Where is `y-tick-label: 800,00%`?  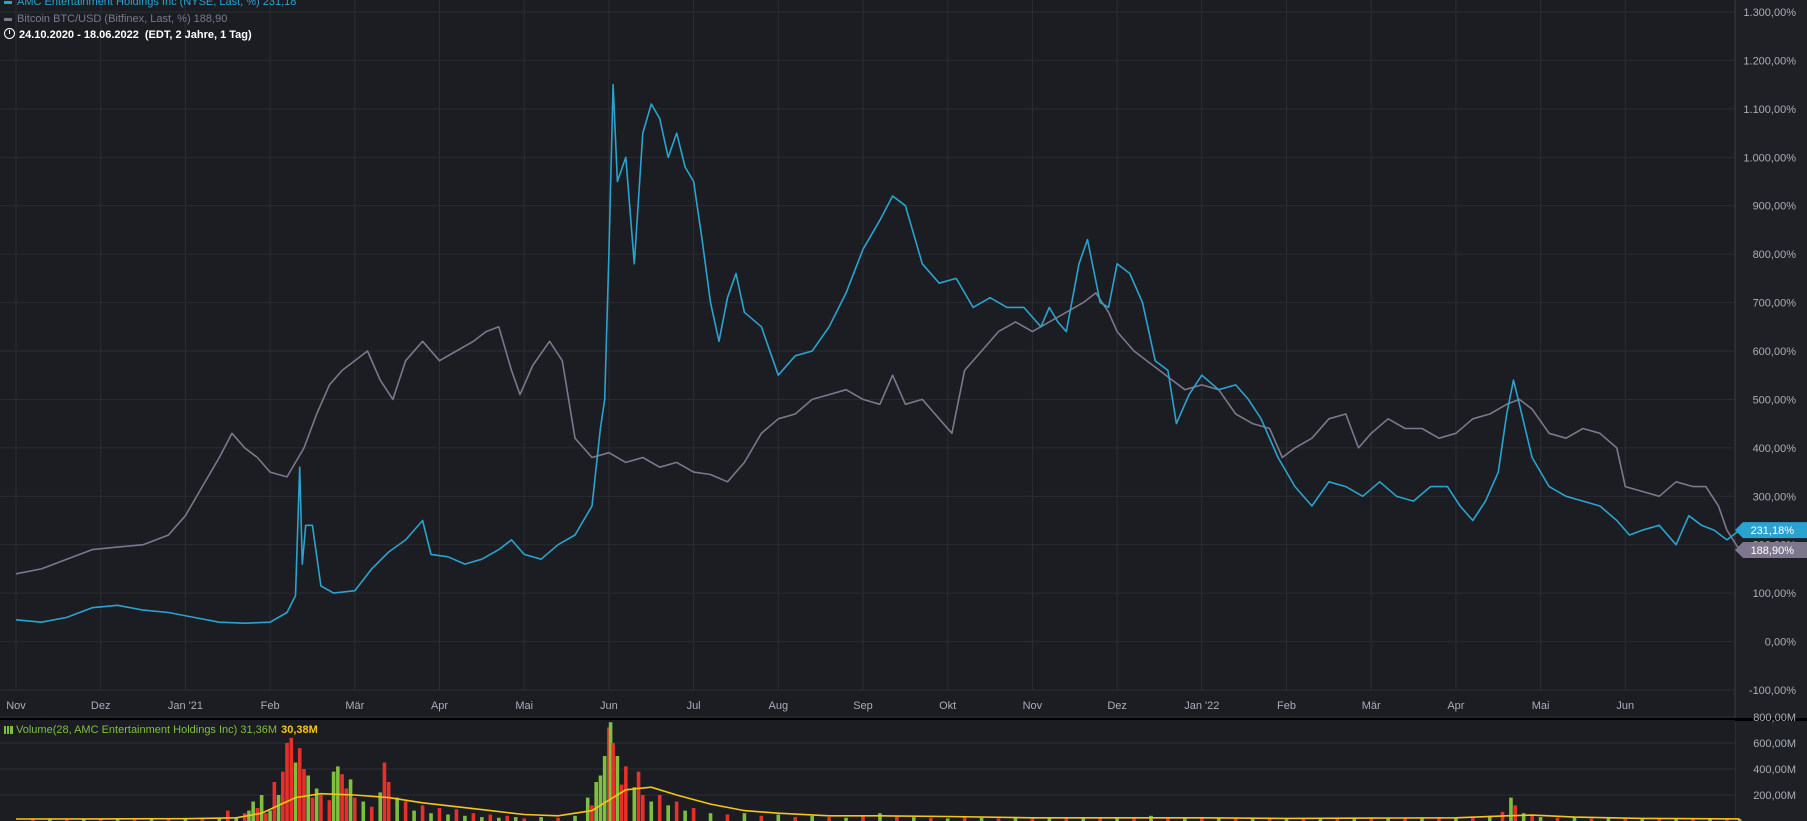
y-tick-label: 800,00% is located at coordinates (1775, 255).